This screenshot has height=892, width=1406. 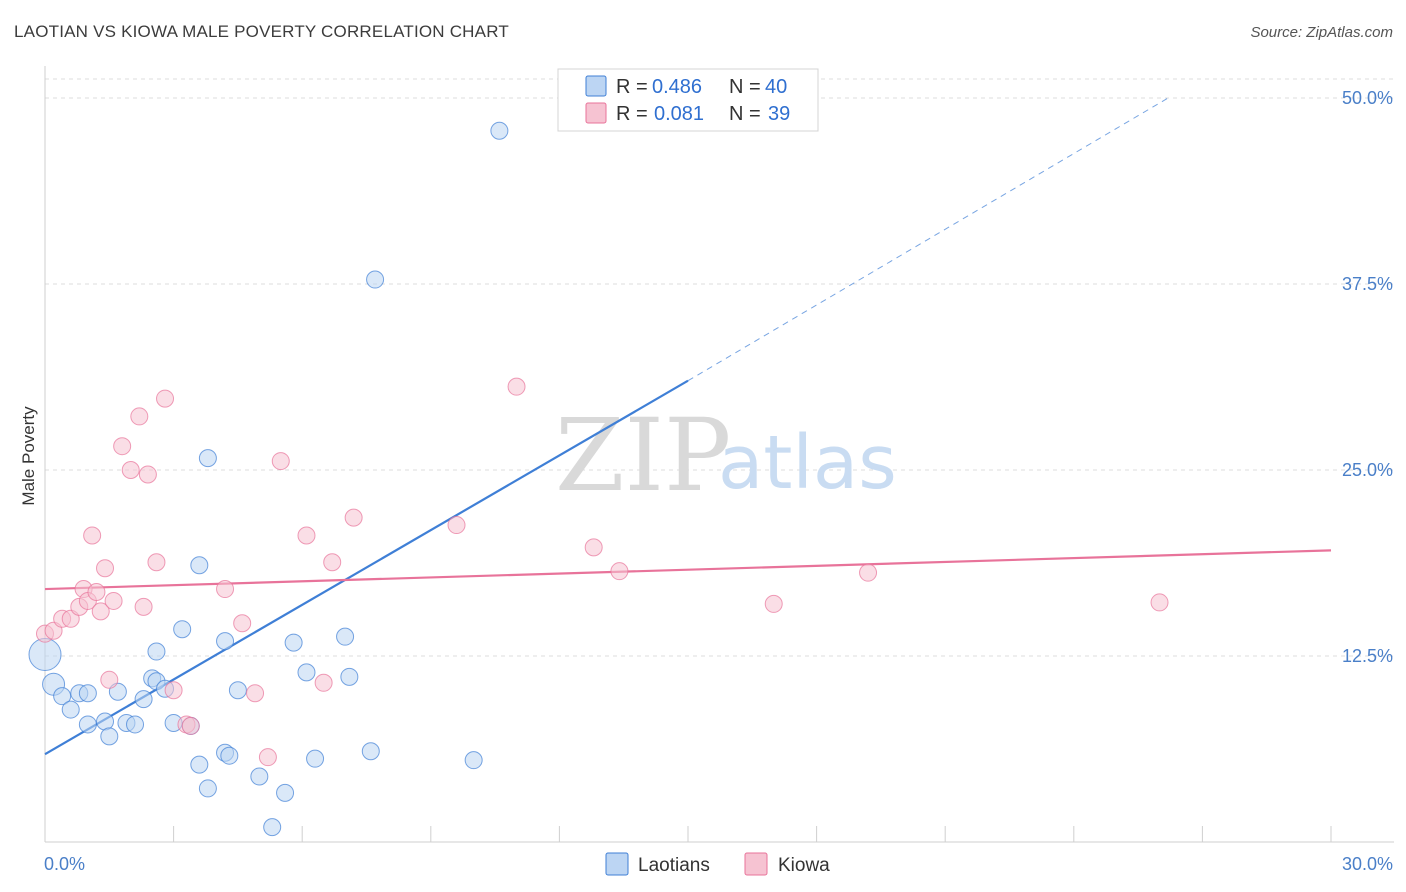 What do you see at coordinates (779, 114) in the screenshot?
I see `legend-n-value: 39` at bounding box center [779, 114].